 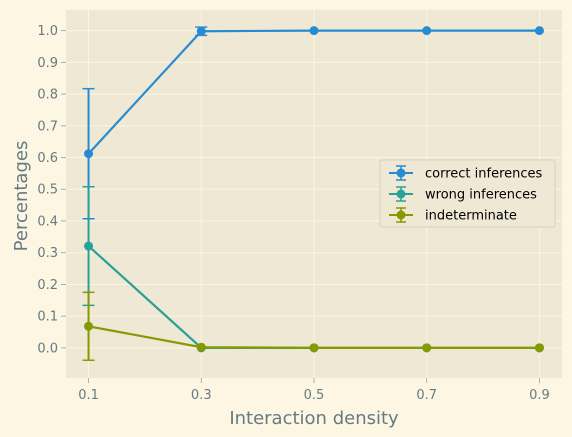 I want to click on x-tick-label: 0.5, so click(x=314, y=395).